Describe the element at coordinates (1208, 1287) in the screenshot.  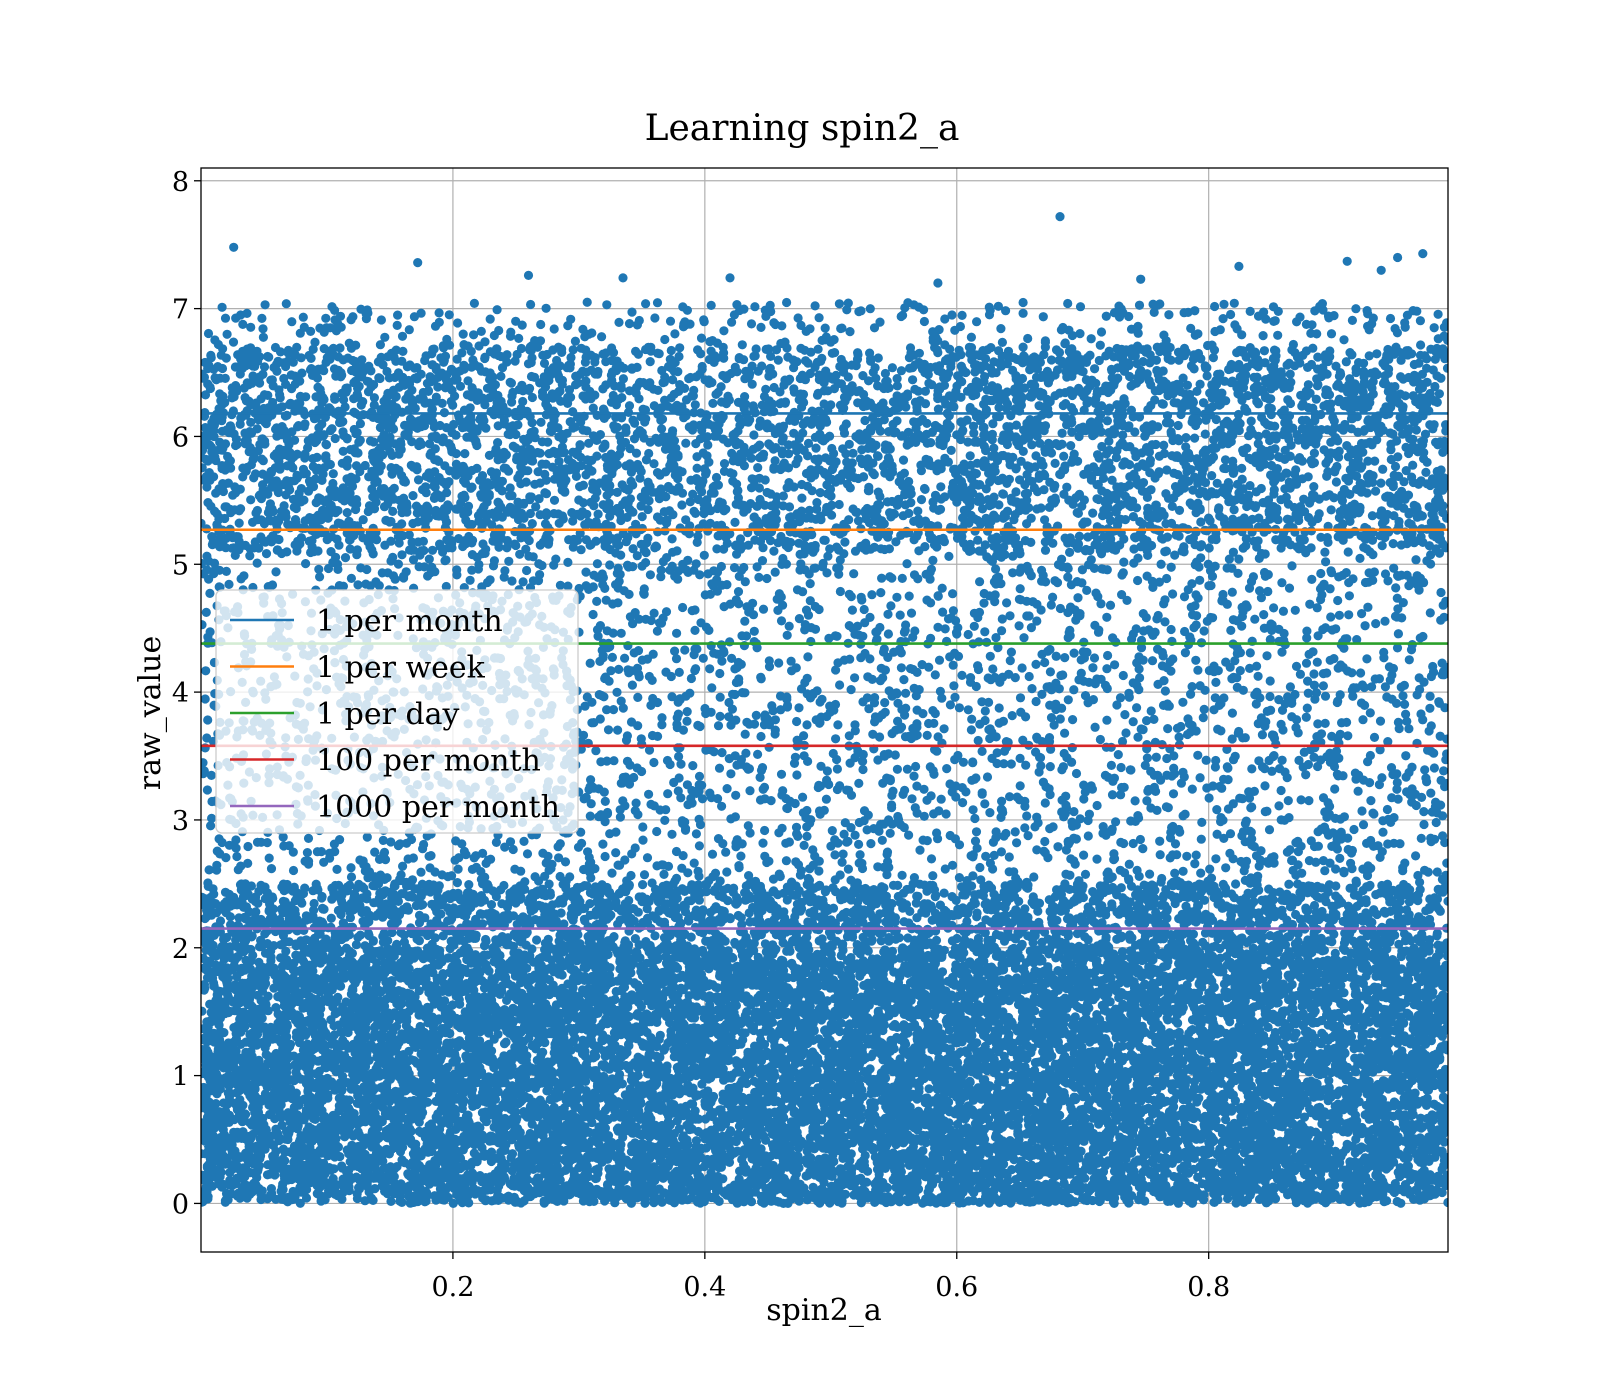
I see `x-tick-label: 0.8` at that location.